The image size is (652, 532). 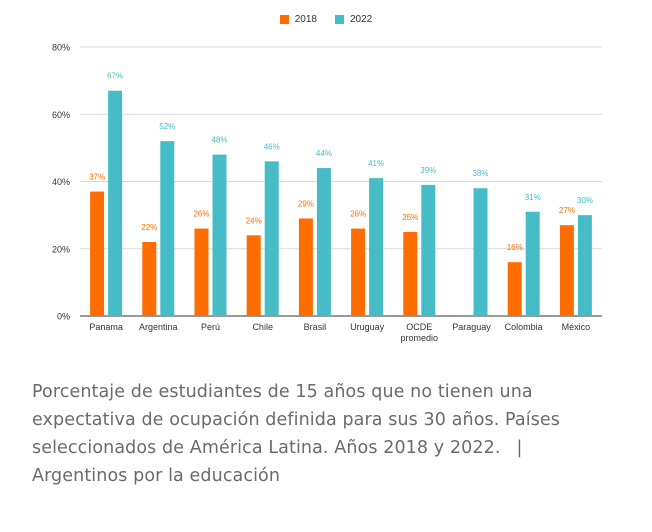 I want to click on y-tick-label: 20%, so click(x=61, y=249).